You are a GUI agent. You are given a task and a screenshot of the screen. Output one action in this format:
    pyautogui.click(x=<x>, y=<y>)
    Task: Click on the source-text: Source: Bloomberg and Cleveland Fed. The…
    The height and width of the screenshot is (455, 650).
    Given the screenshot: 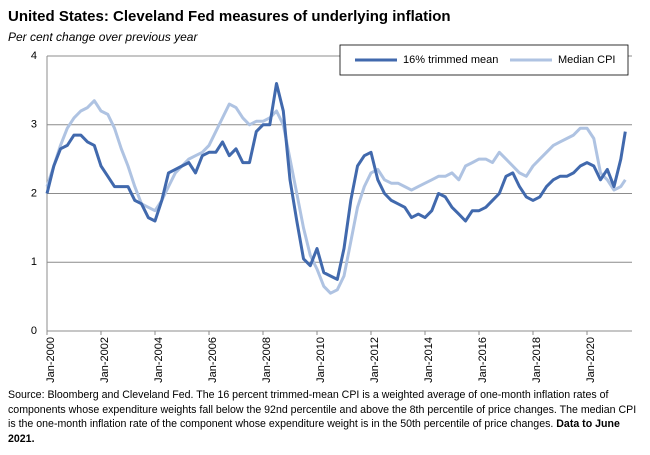 What is the action you would take?
    pyautogui.click(x=322, y=409)
    